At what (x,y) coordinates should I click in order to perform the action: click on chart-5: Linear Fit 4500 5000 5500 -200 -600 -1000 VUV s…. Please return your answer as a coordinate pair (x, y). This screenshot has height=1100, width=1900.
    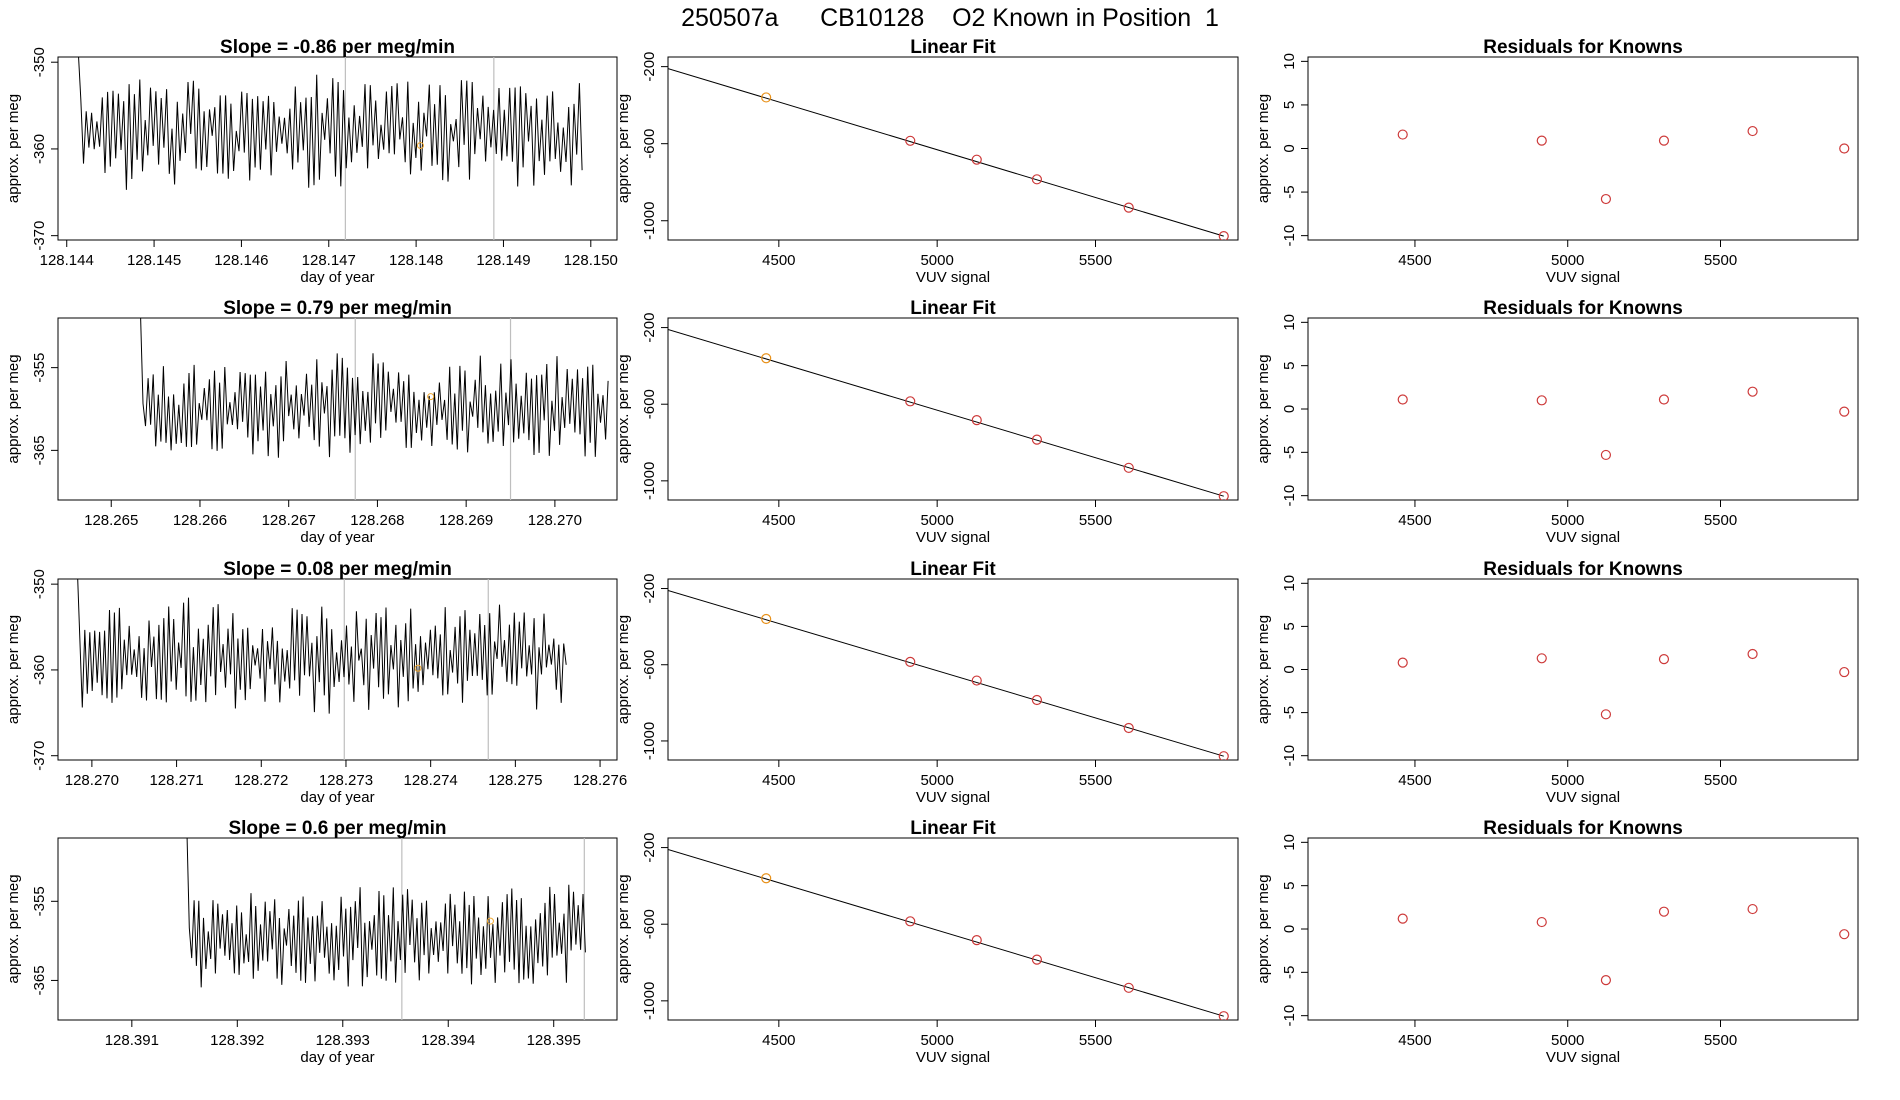
    Looking at the image, I should click on (927, 422).